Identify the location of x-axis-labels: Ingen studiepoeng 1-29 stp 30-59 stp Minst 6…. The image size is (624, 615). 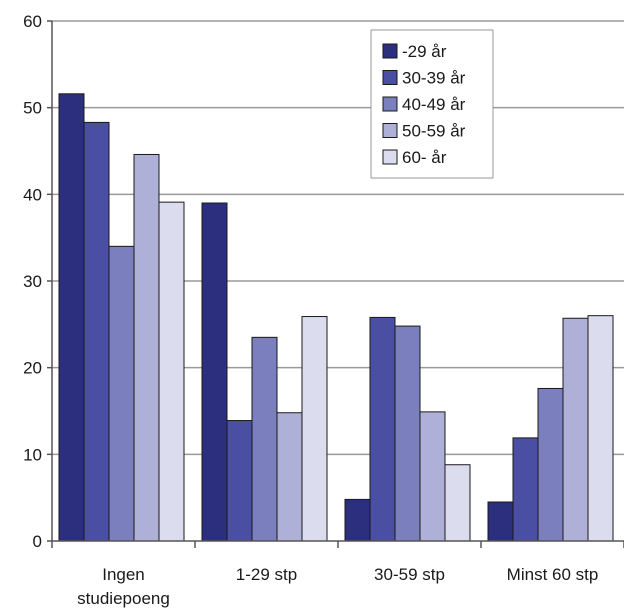
(337, 586).